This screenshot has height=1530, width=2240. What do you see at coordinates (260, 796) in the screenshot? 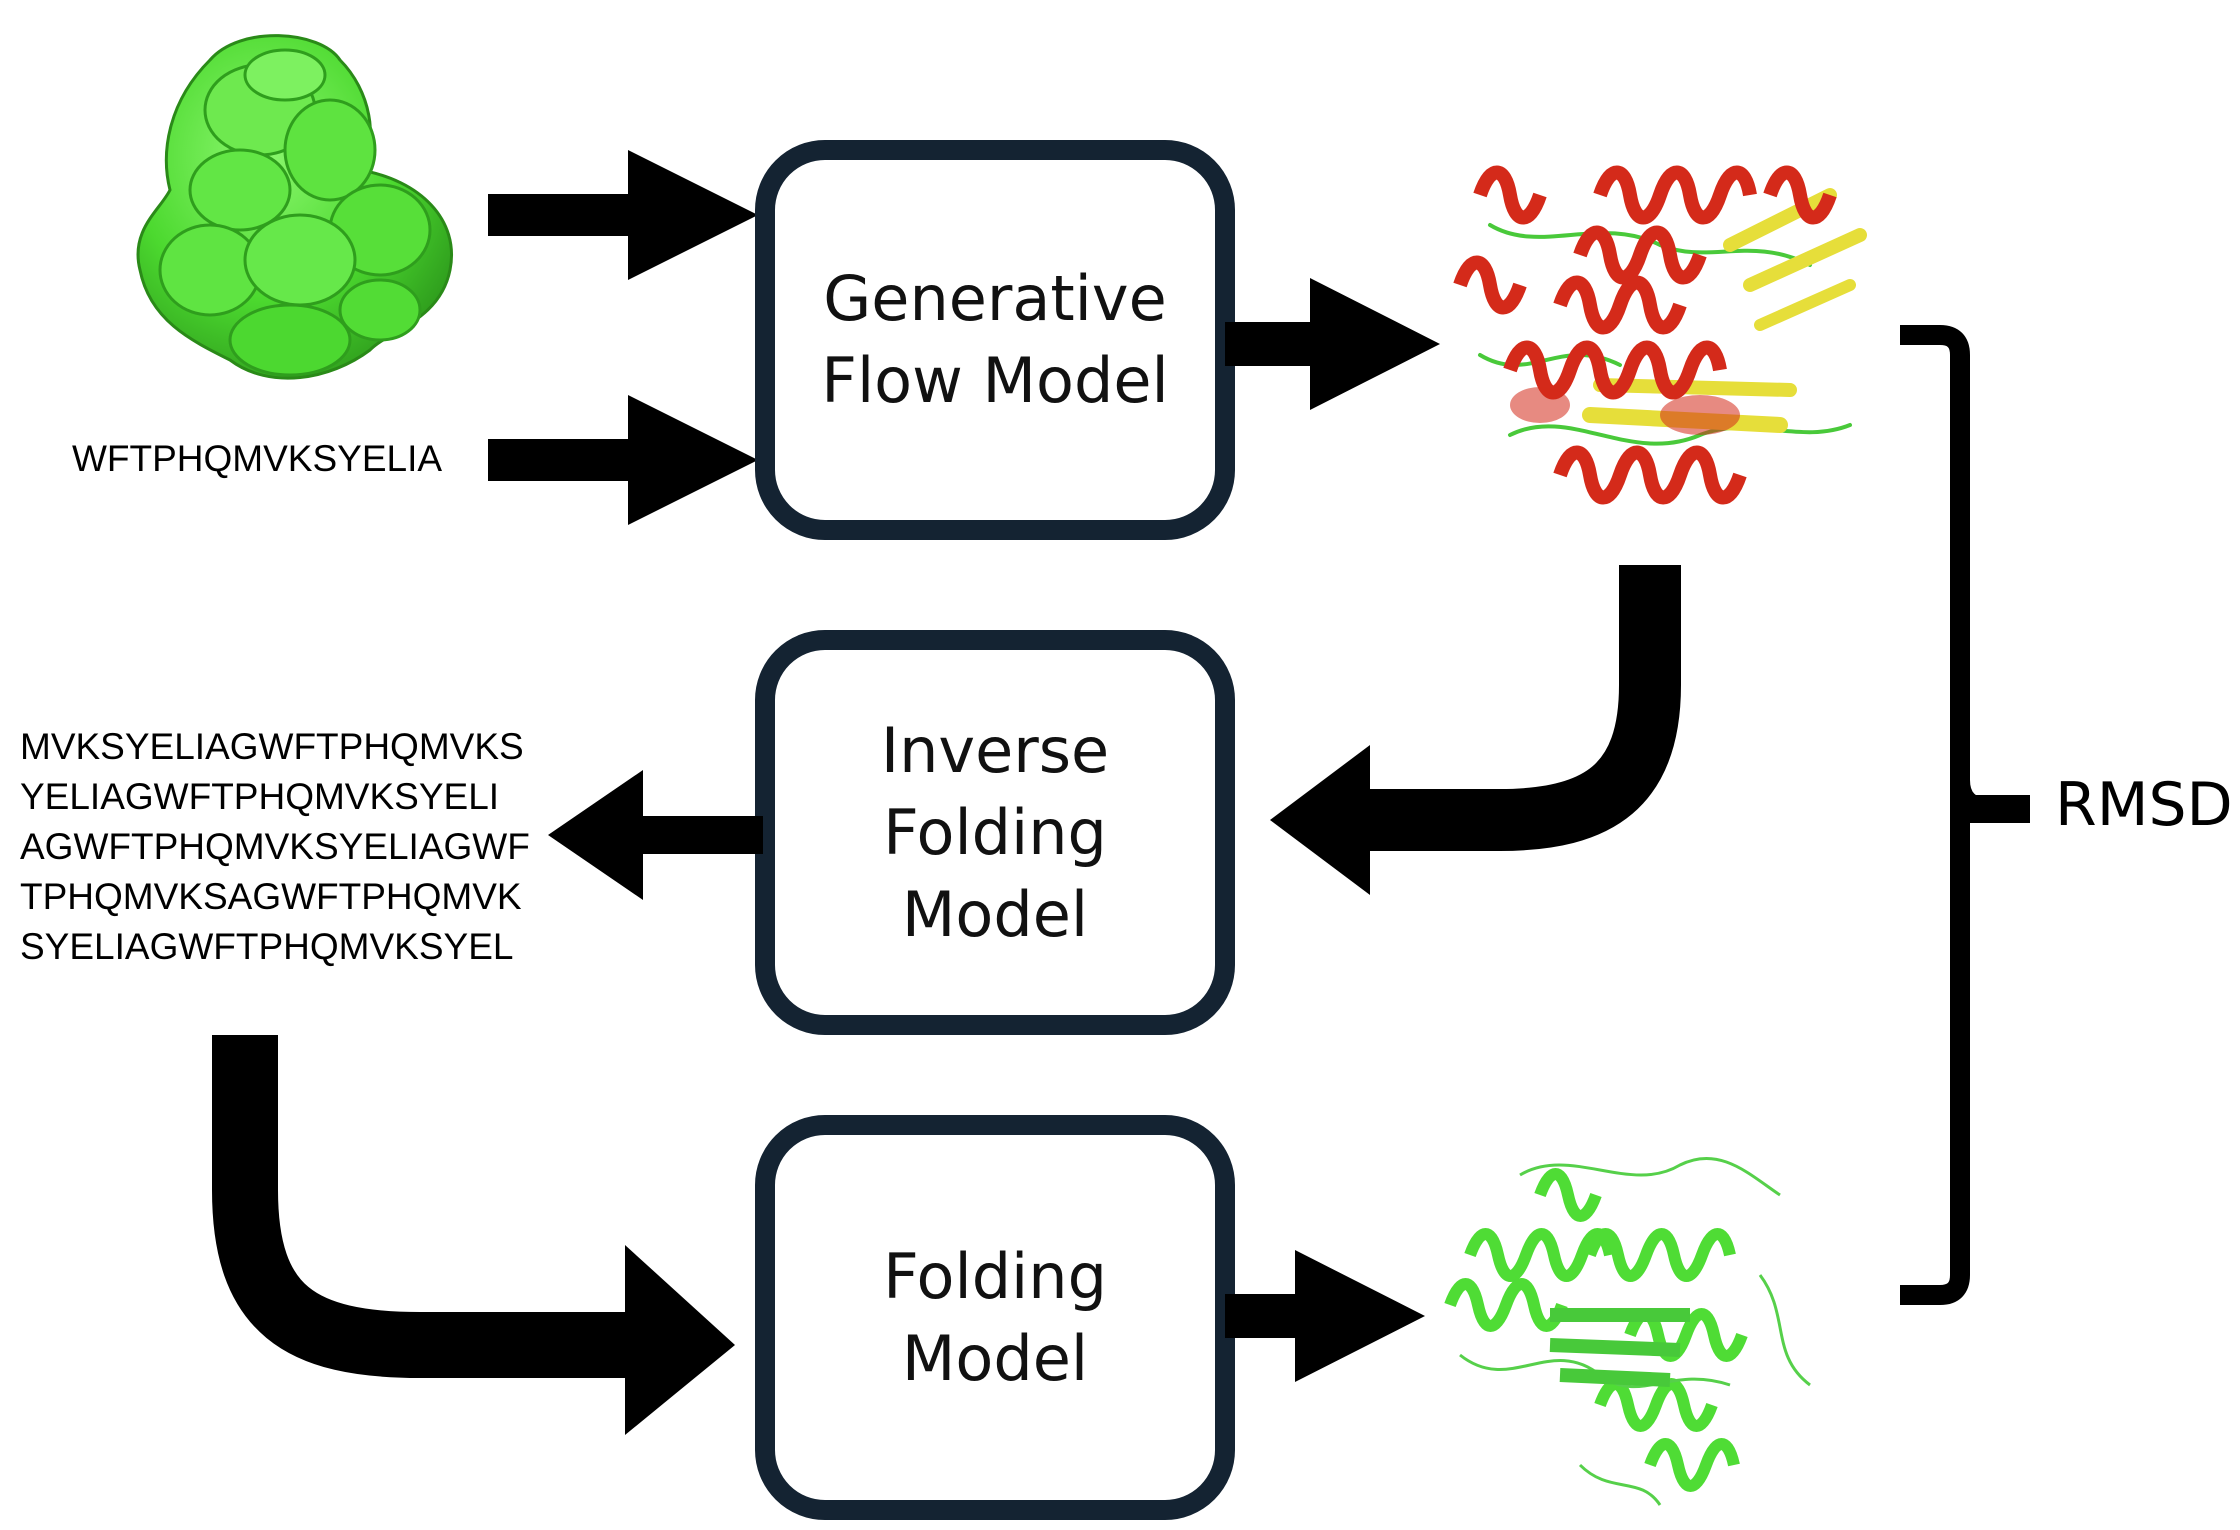
I see `sequence-line: YELIAGWFTPHQMVKSYELI` at bounding box center [260, 796].